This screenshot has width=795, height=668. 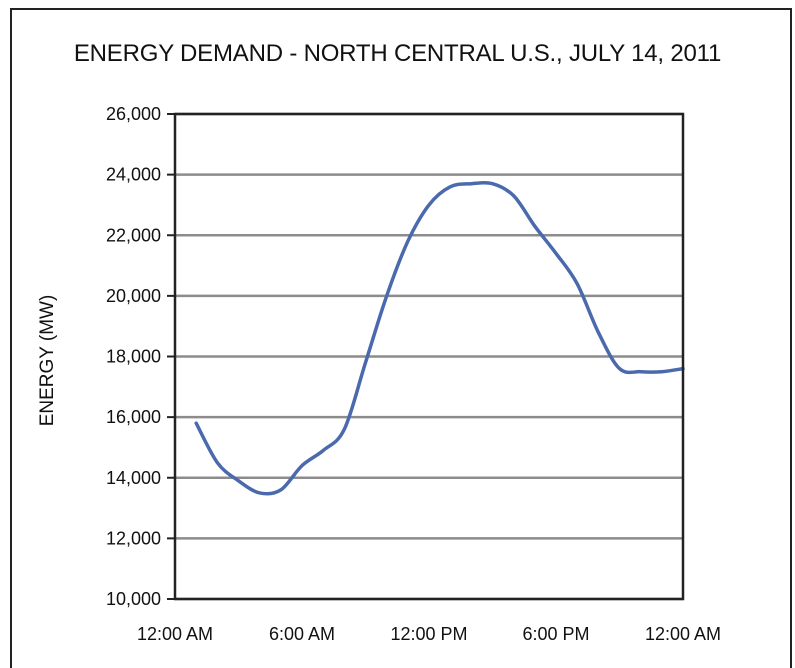 What do you see at coordinates (133, 114) in the screenshot?
I see `y-tick-label: 26,000` at bounding box center [133, 114].